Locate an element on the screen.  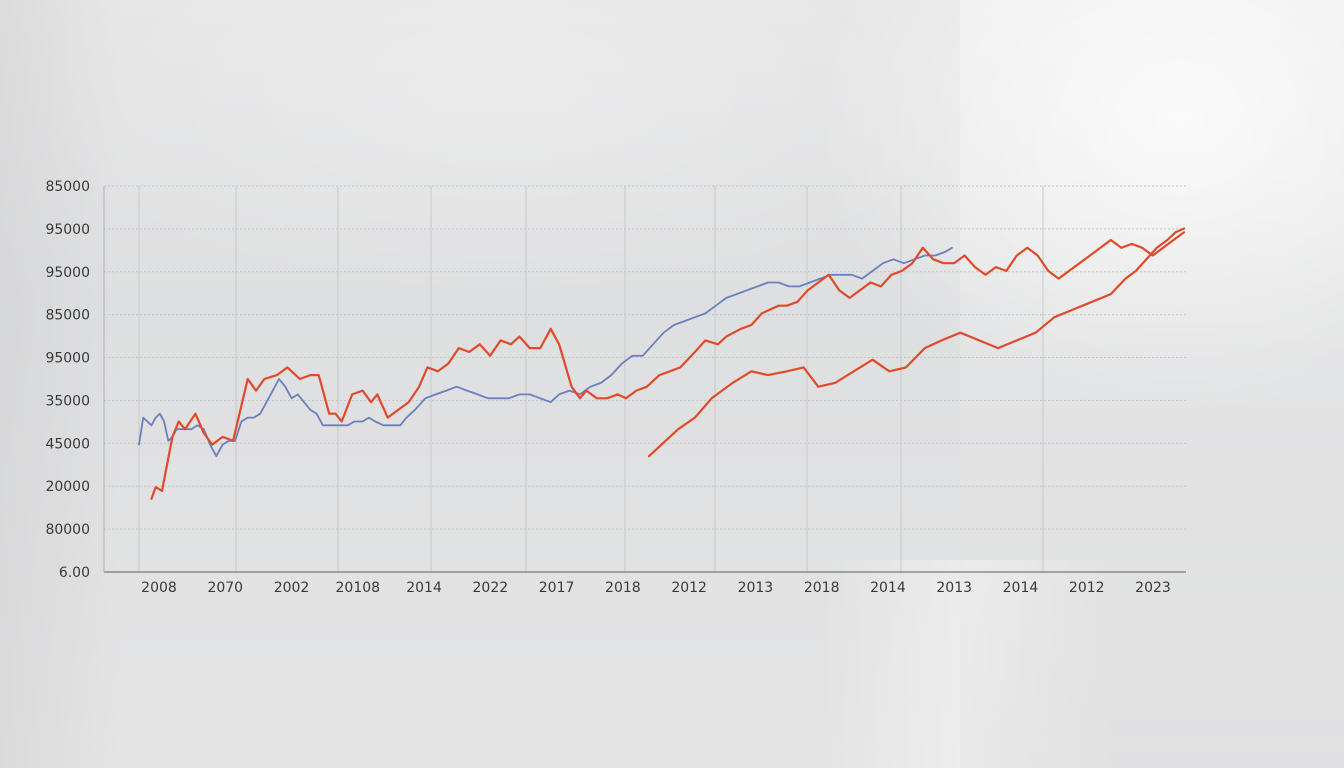
x-tick-label: 2002 is located at coordinates (292, 588).